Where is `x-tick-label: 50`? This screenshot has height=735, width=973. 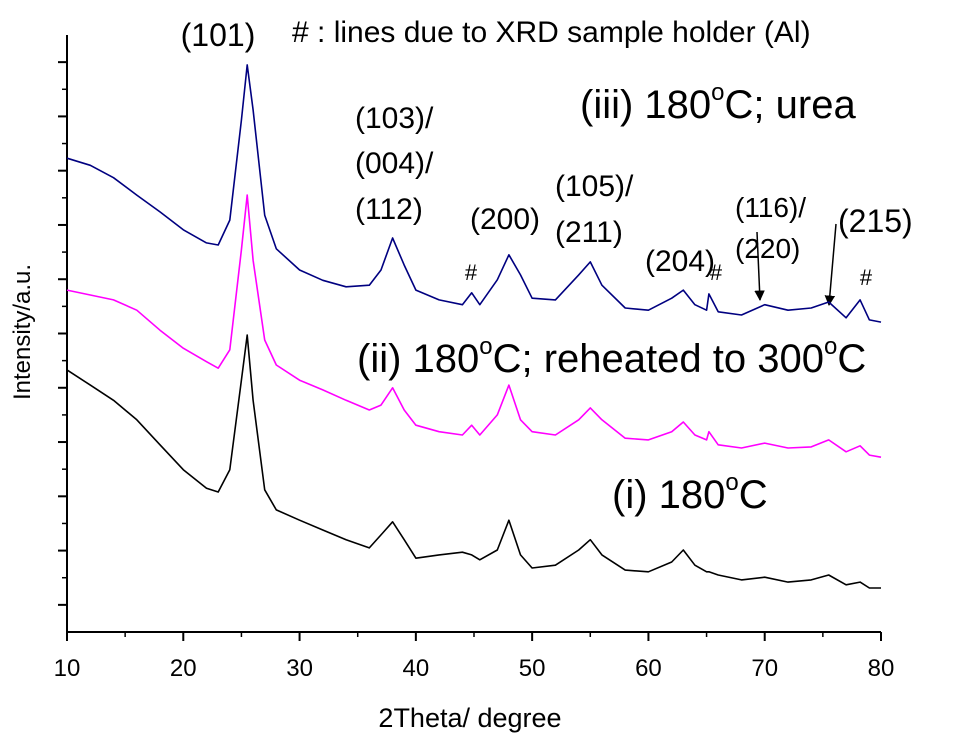 x-tick-label: 50 is located at coordinates (532, 668).